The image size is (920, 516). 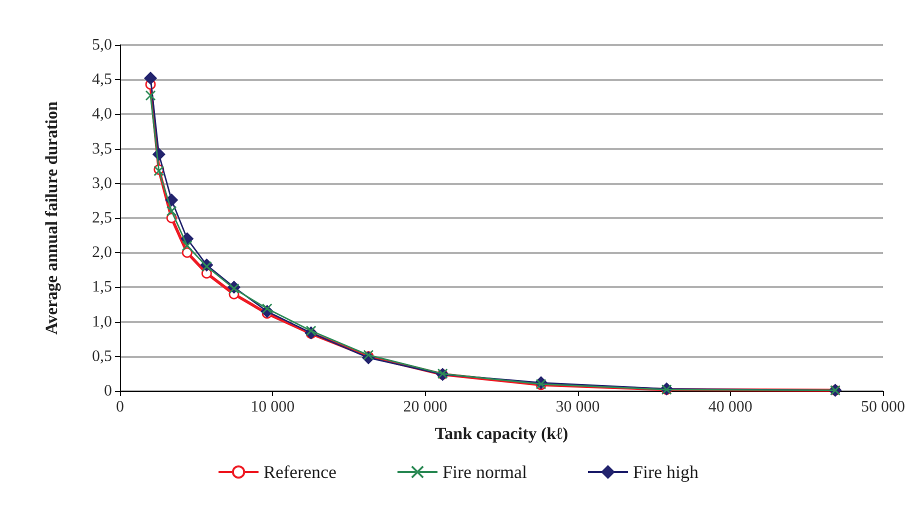 What do you see at coordinates (102, 356) in the screenshot?
I see `y-tick-label: 0,5` at bounding box center [102, 356].